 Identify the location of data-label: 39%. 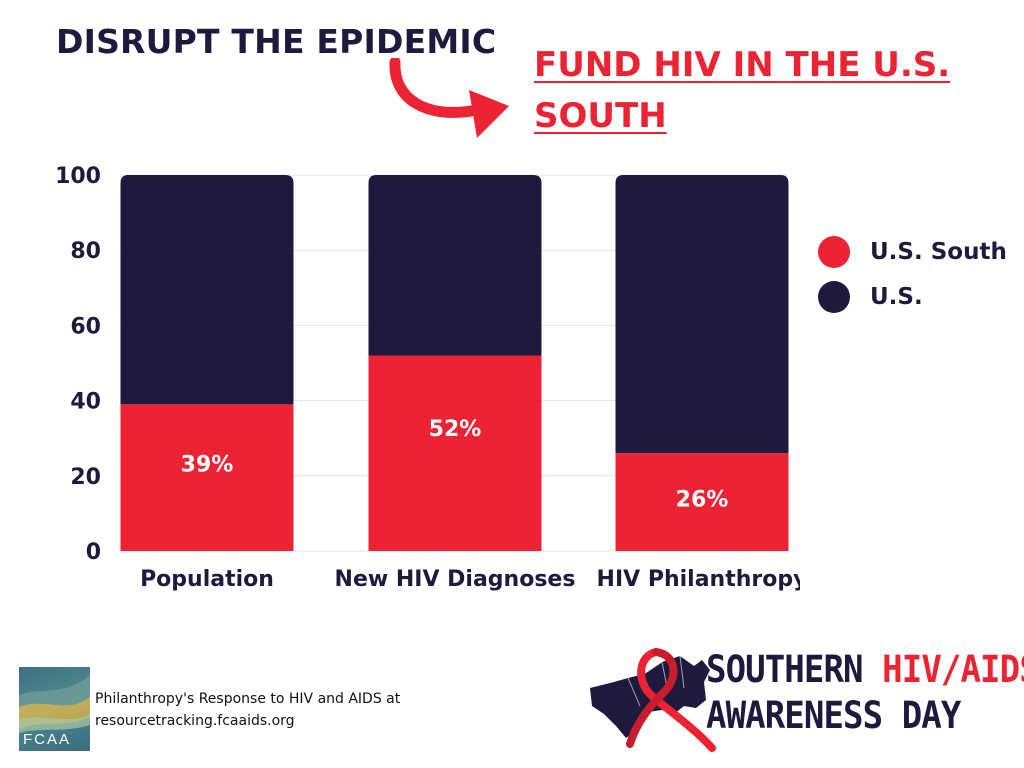
(207, 464).